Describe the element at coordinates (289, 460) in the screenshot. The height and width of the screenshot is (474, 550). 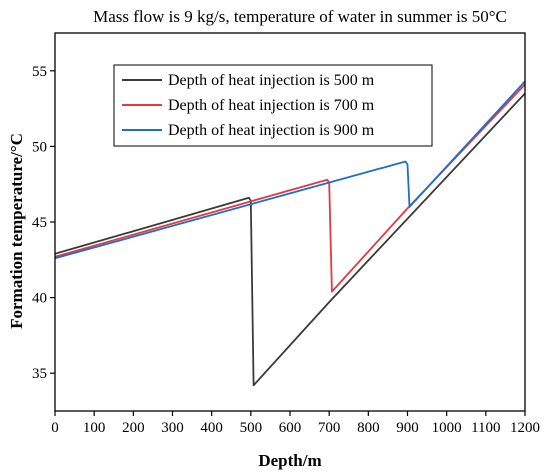
I see `x-axis-label: Depth/m` at that location.